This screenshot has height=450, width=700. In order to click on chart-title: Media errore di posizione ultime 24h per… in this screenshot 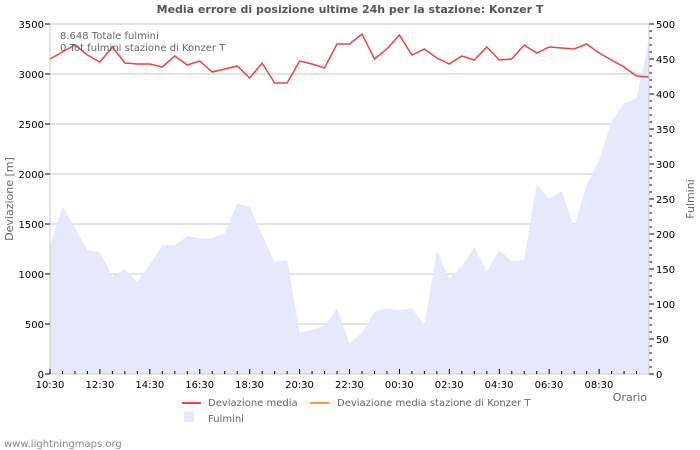, I will do `click(350, 9)`.